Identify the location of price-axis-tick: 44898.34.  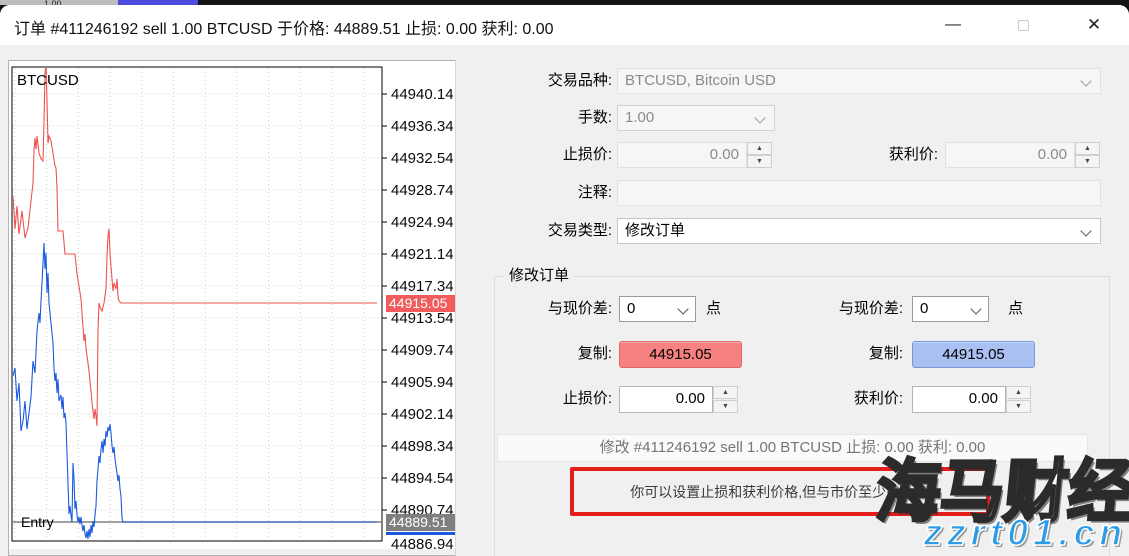
(422, 446).